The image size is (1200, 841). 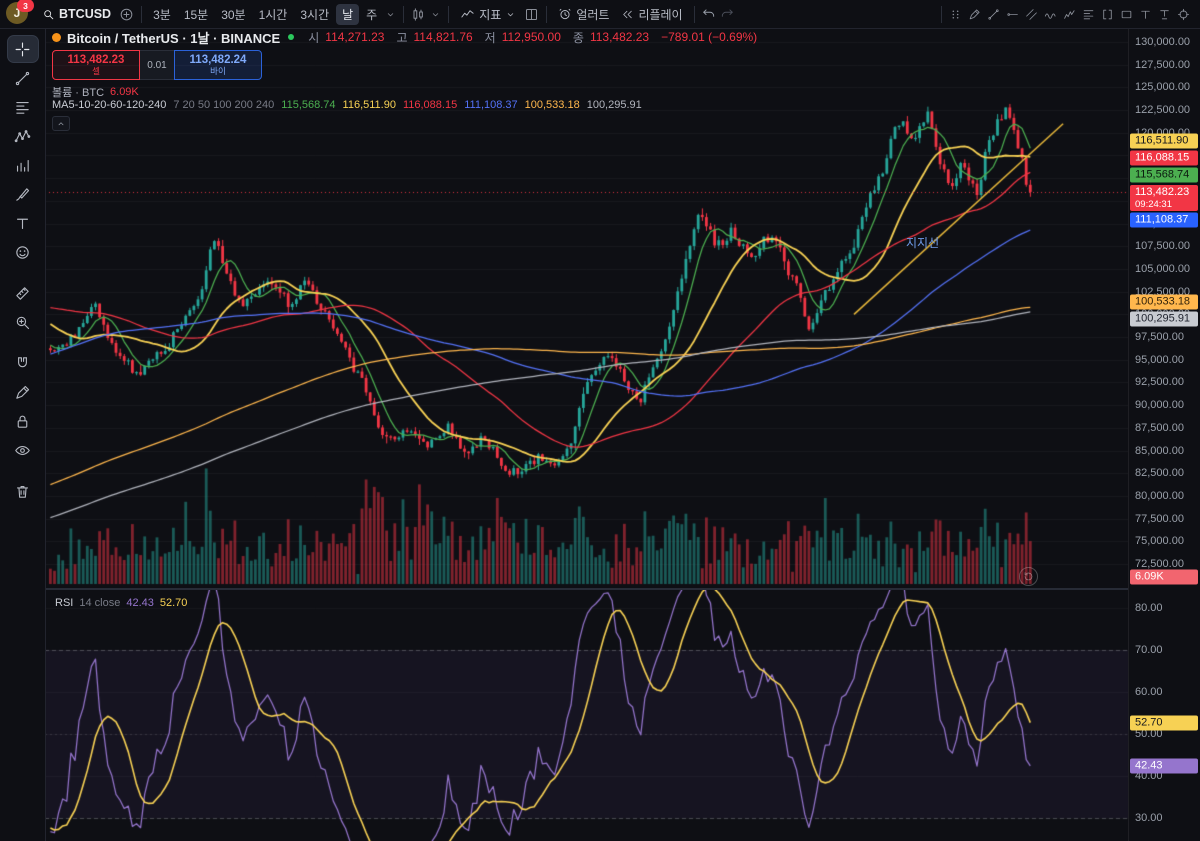 I want to click on reset-chart-button, so click(x=1028, y=576).